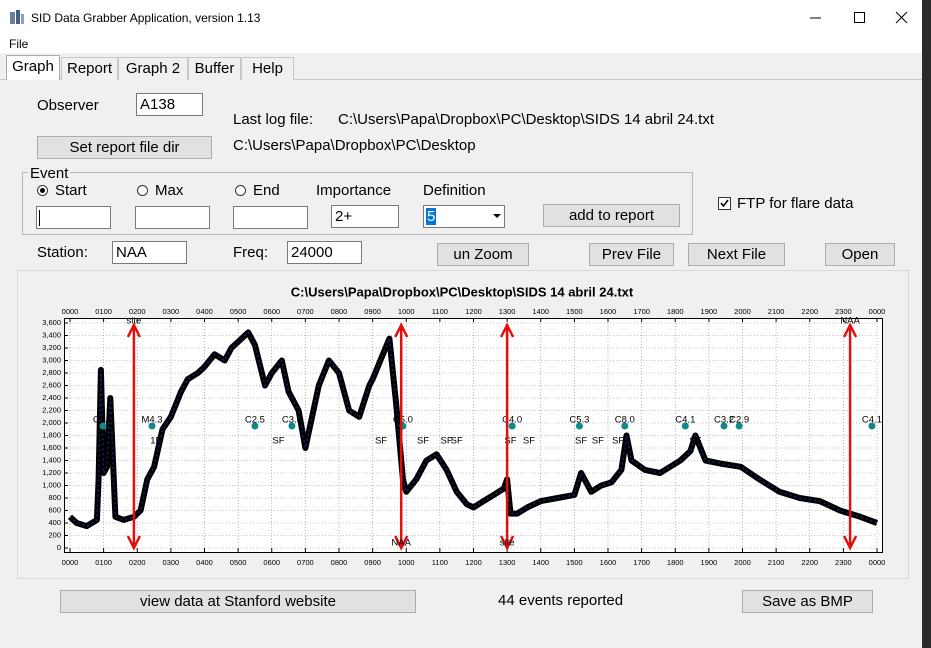 The image size is (931, 648). What do you see at coordinates (51, 384) in the screenshot?
I see `y-tick-label: 2,600` at bounding box center [51, 384].